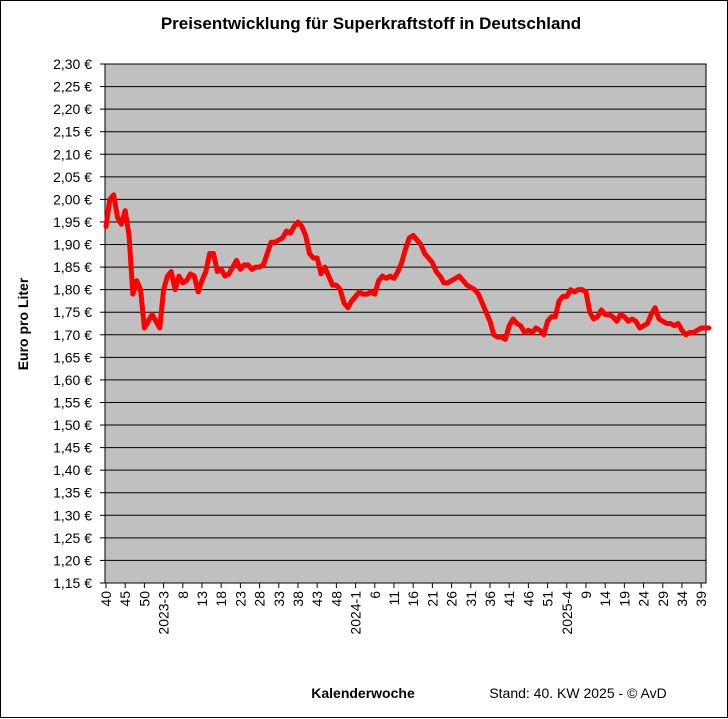 Image resolution: width=728 pixels, height=719 pixels. What do you see at coordinates (567, 613) in the screenshot?
I see `x-tick-label: 2025-4` at bounding box center [567, 613].